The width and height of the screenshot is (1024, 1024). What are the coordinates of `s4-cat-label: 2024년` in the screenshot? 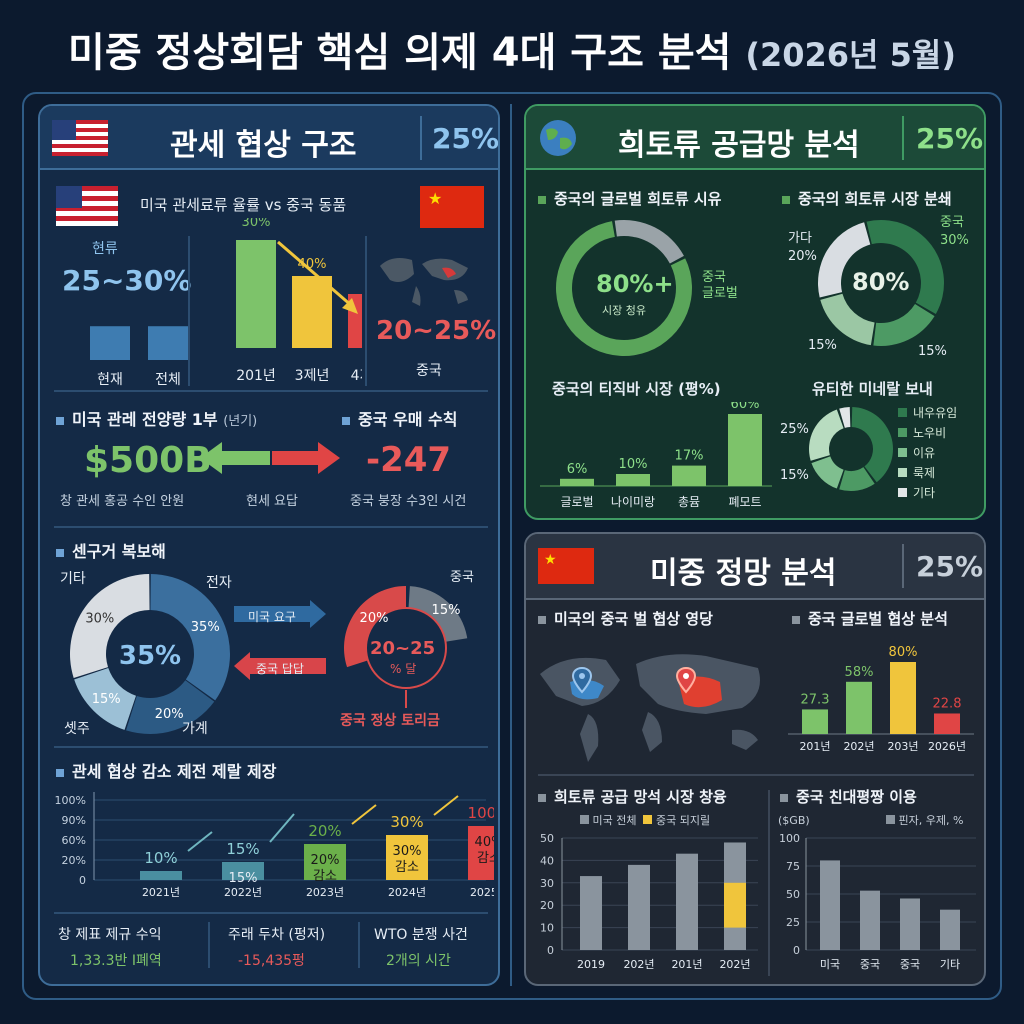 It's located at (407, 892).